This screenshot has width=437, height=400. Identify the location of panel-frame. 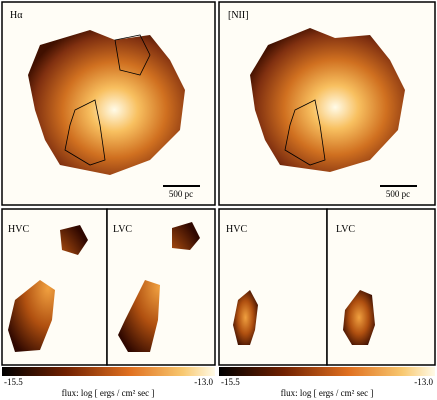
(381, 287).